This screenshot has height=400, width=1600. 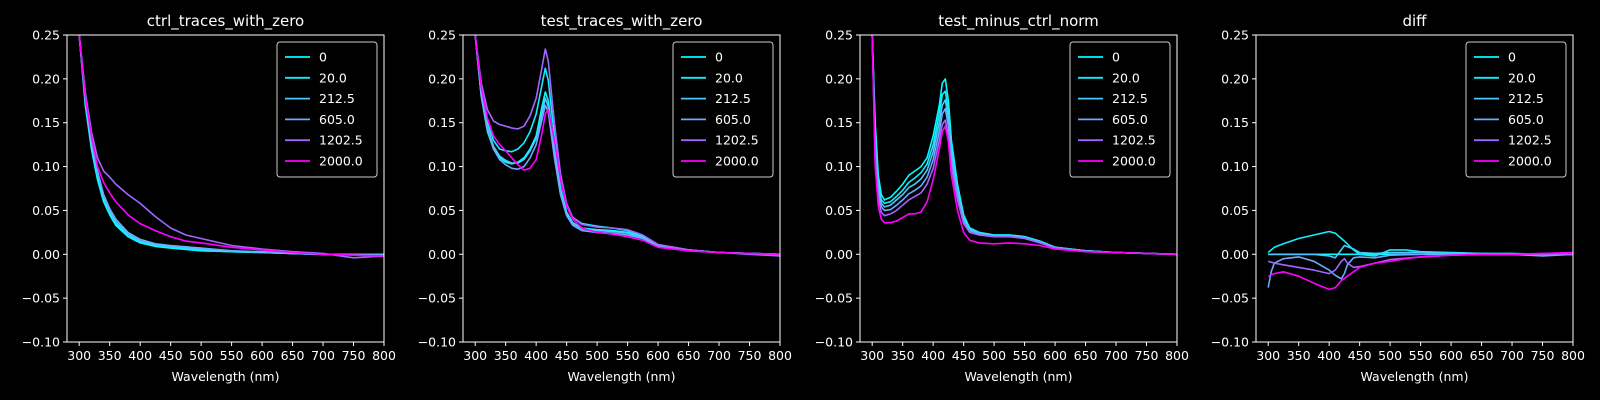 What do you see at coordinates (622, 21) in the screenshot?
I see `chart-title: test_traces_with_zero` at bounding box center [622, 21].